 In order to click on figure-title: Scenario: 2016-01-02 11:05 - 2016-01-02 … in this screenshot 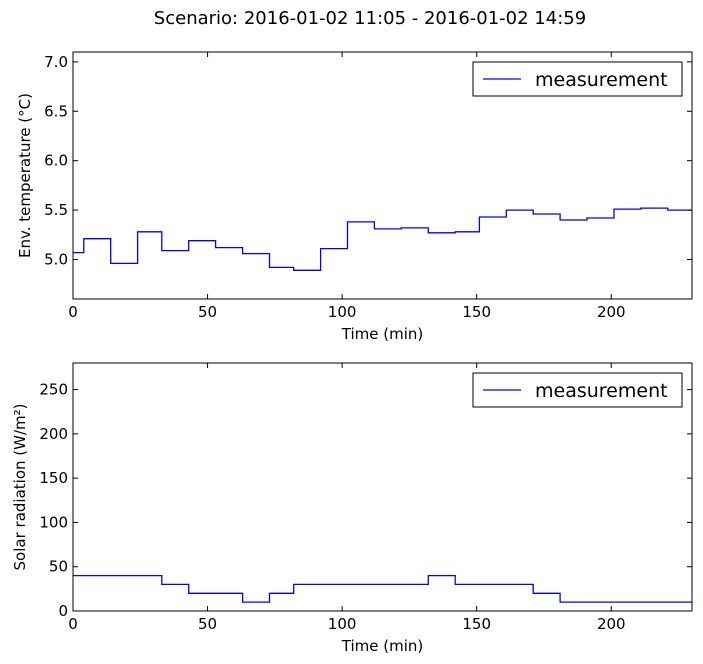, I will do `click(370, 18)`.